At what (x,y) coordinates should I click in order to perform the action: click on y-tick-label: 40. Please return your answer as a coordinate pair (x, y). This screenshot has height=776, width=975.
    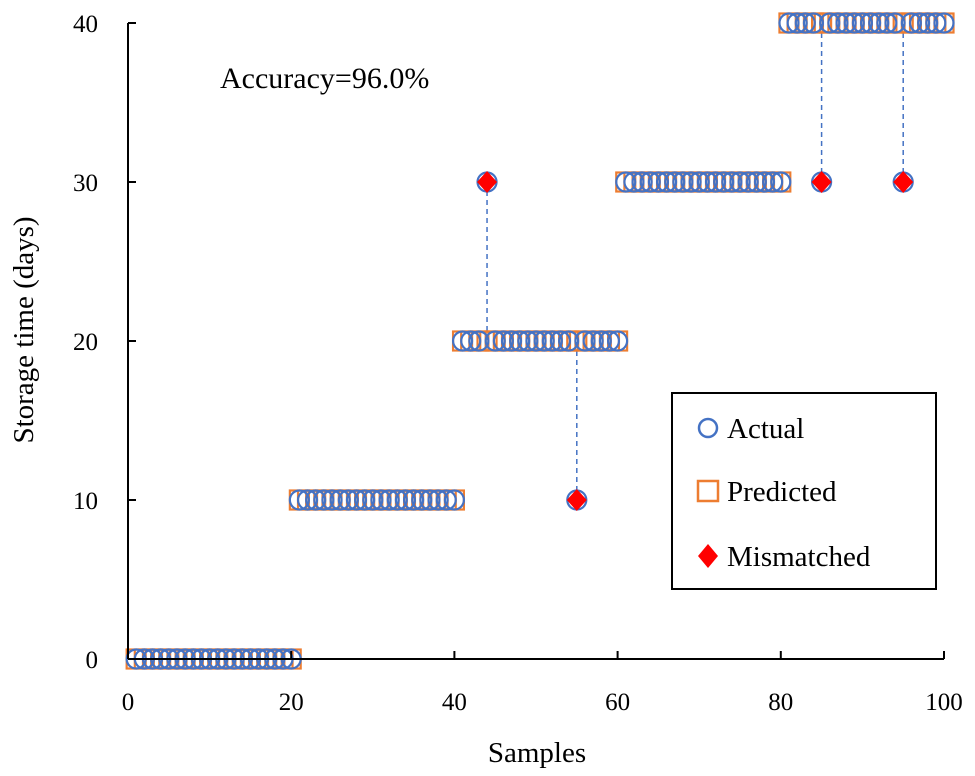
    Looking at the image, I should click on (85, 24).